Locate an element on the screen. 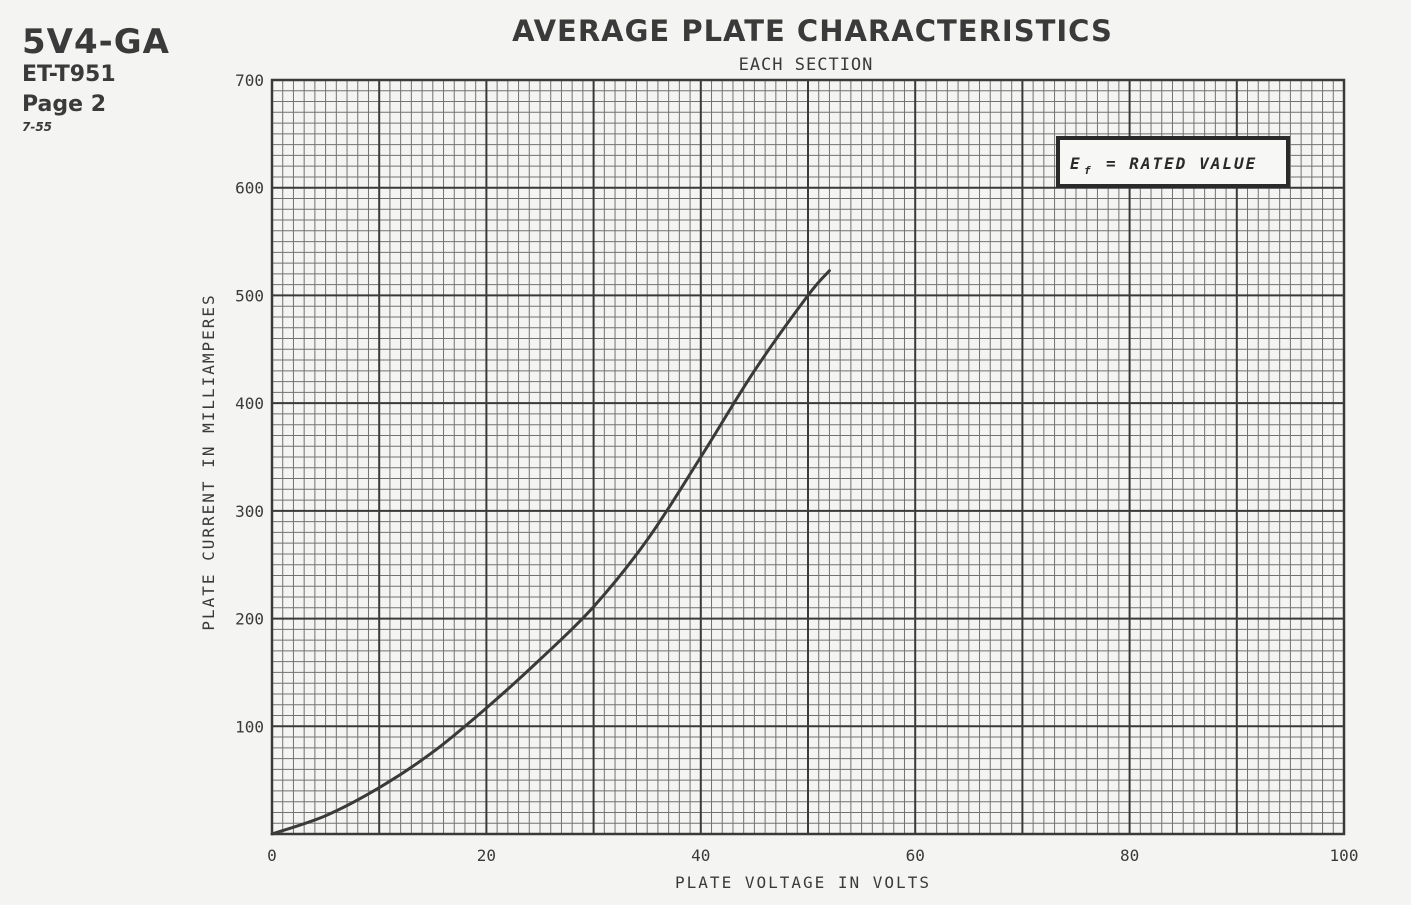  page-number: Page 2 is located at coordinates (64, 104).